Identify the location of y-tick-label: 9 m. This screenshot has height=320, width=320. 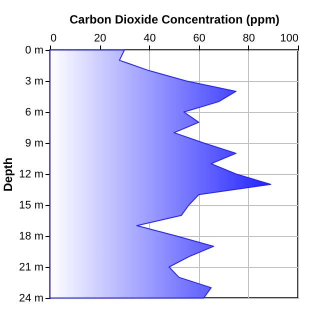
(34, 144).